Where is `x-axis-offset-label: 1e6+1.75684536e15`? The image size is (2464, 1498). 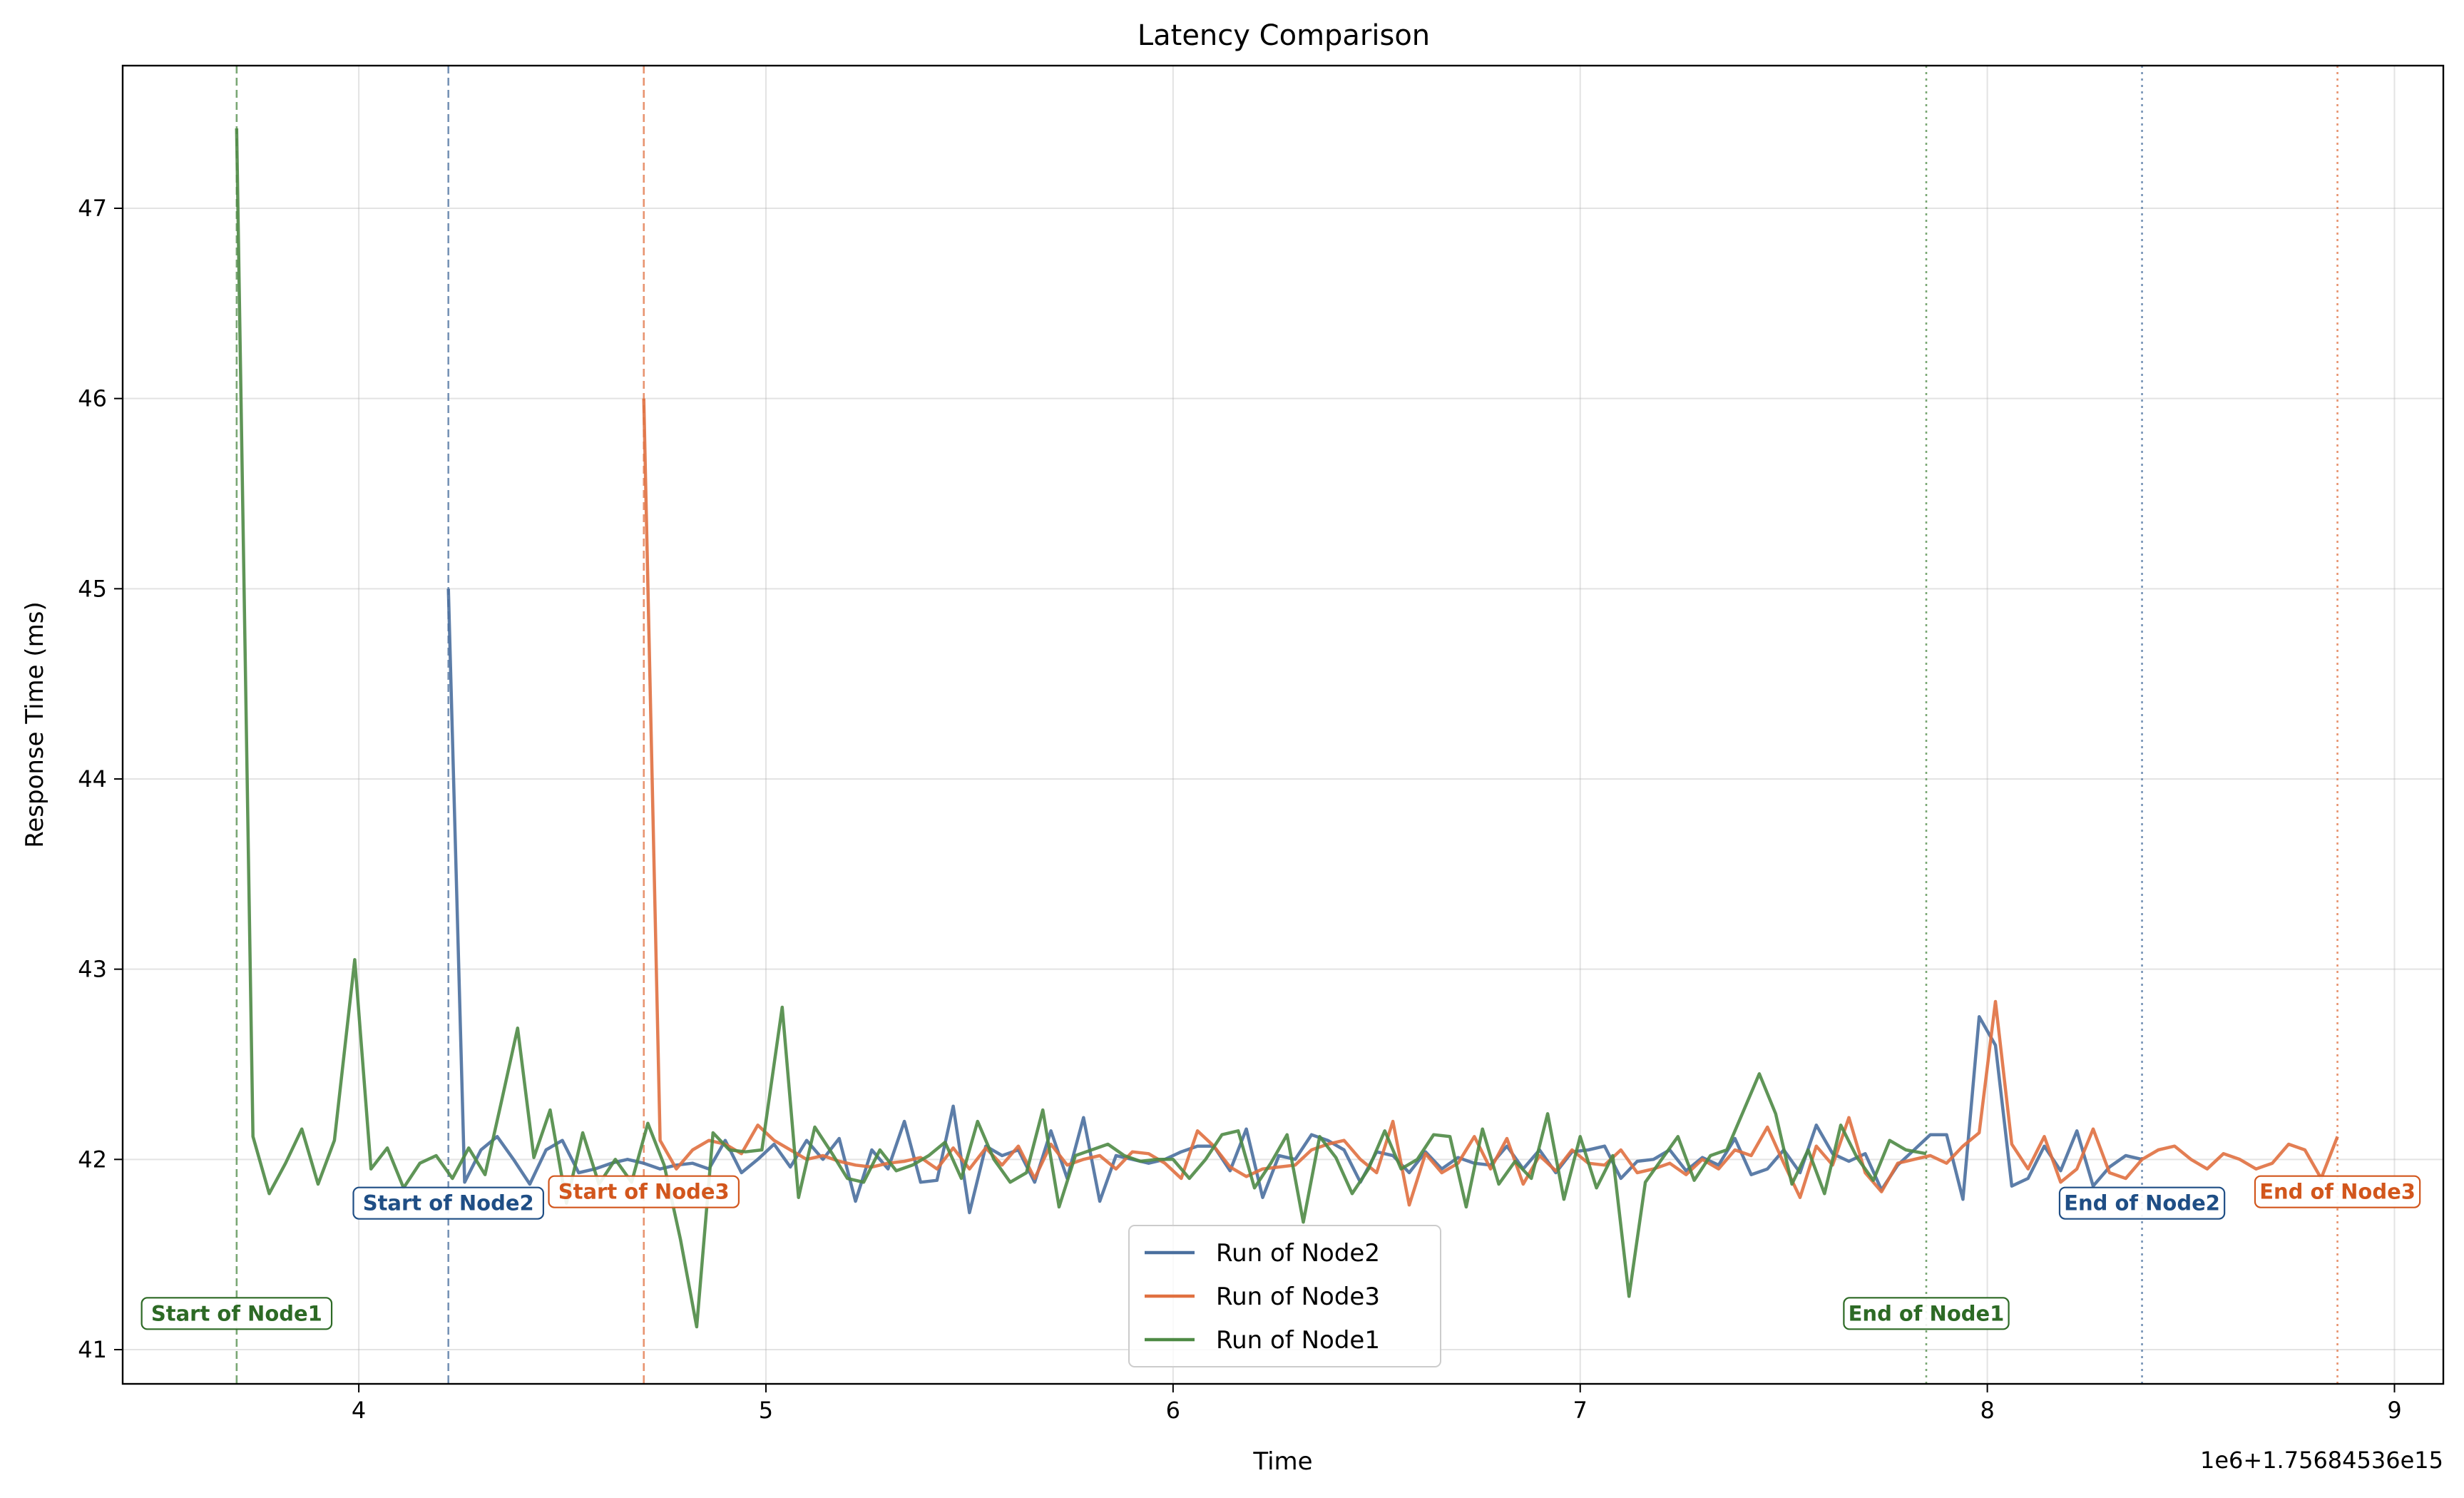
x-axis-offset-label: 1e6+1.75684536e15 is located at coordinates (2322, 1460).